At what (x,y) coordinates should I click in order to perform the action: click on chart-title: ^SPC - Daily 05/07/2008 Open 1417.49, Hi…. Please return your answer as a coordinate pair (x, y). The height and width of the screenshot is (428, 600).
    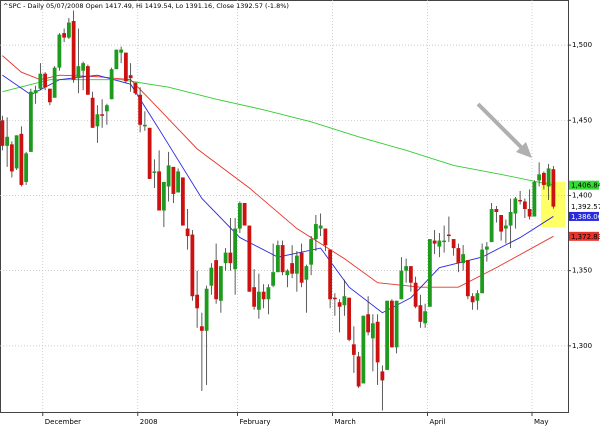
    Looking at the image, I should click on (146, 6).